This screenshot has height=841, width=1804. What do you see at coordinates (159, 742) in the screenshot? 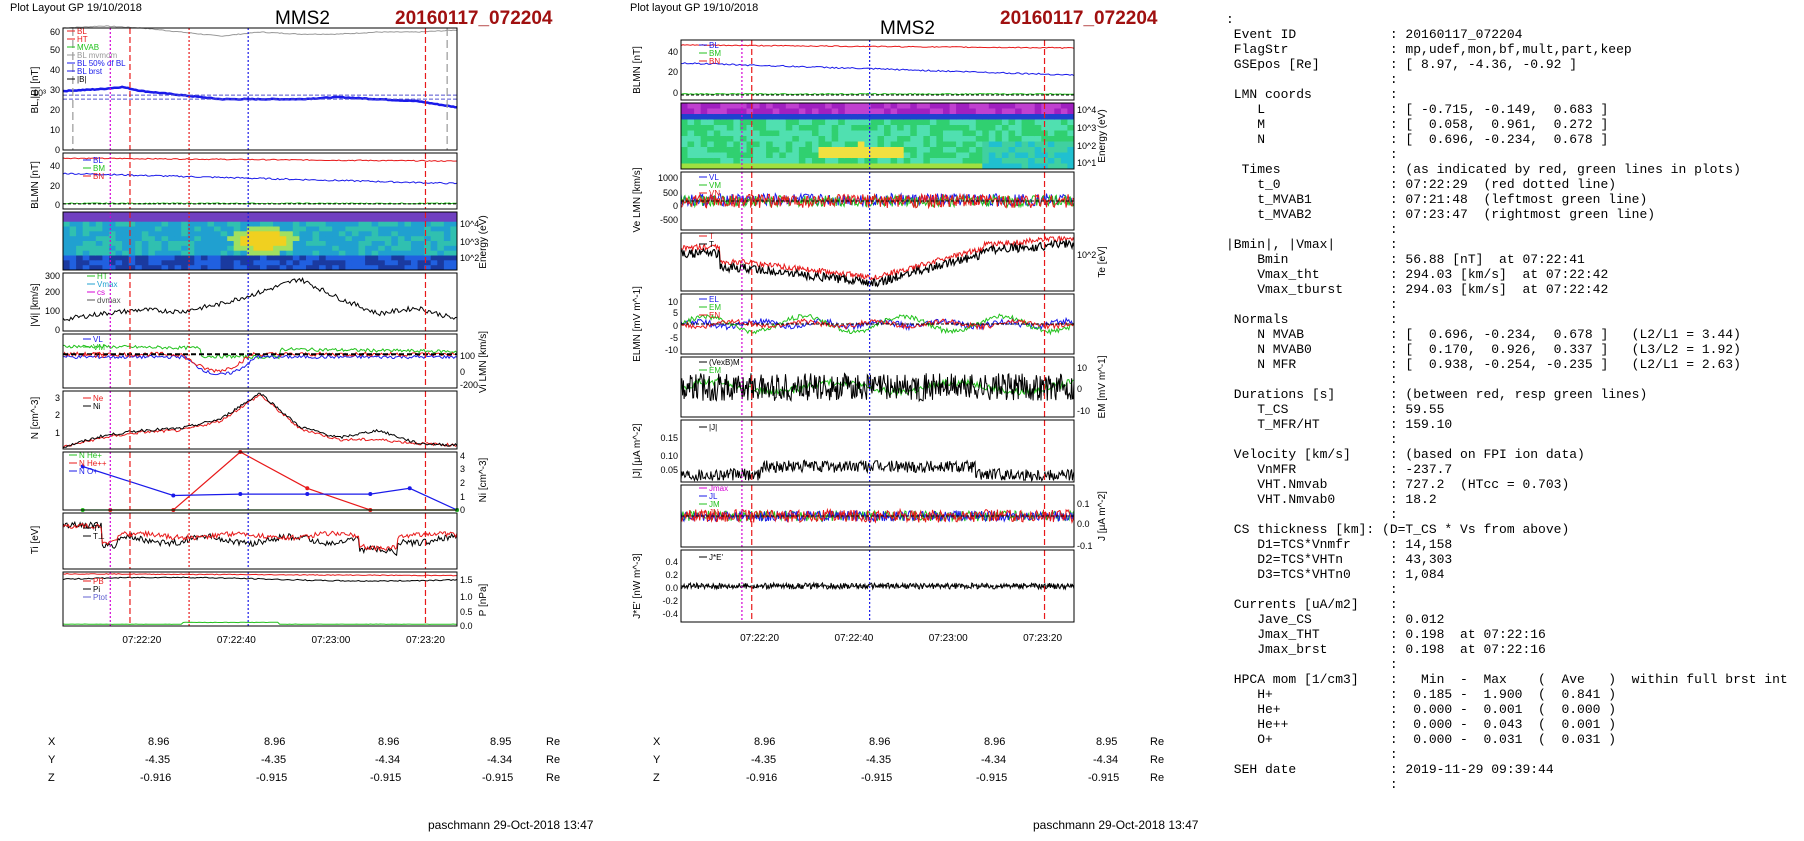
I see `coord-x-value: 8.96` at bounding box center [159, 742].